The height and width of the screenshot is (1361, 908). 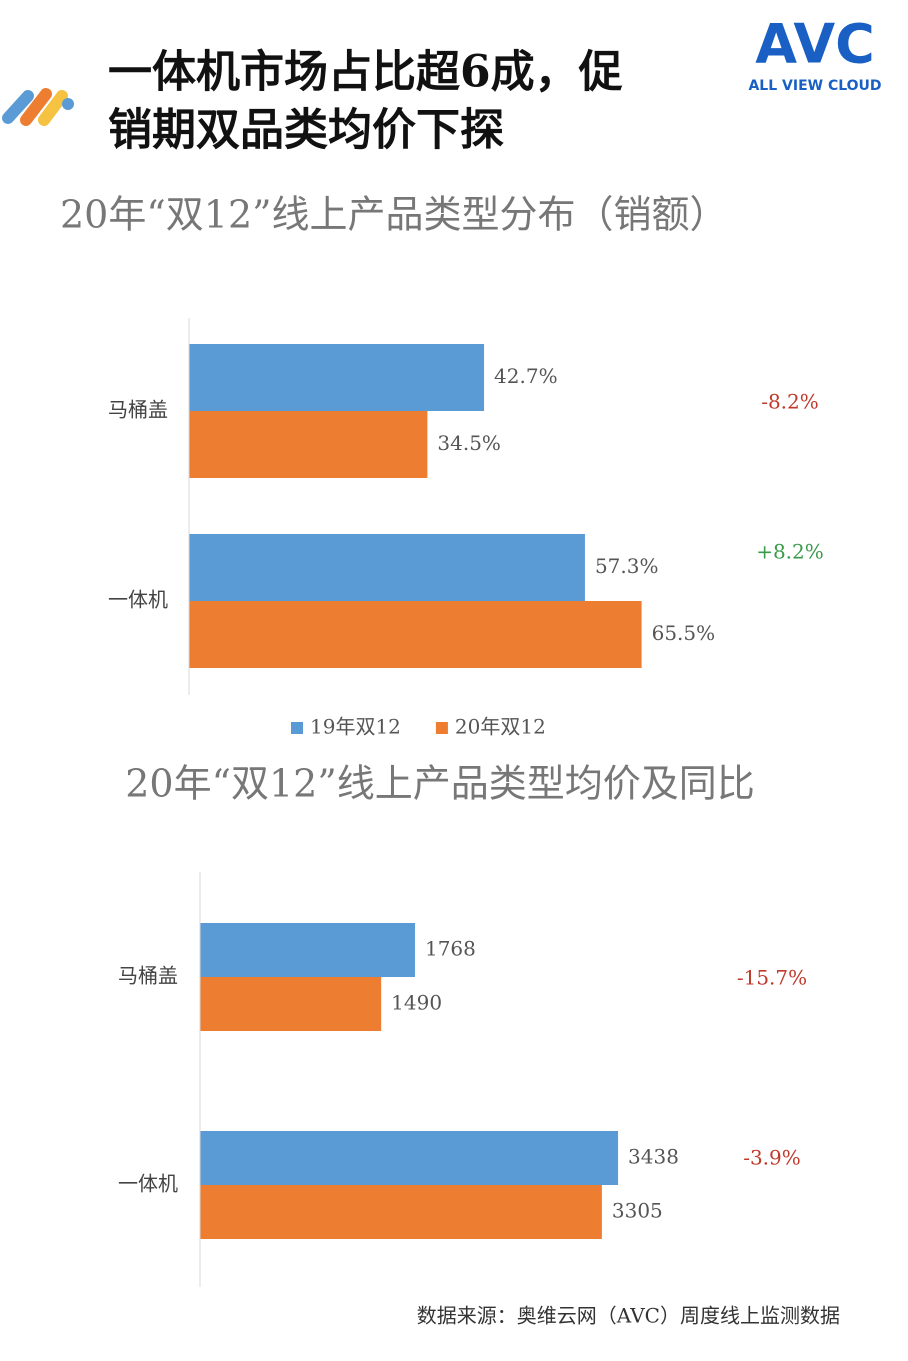 I want to click on annotation: -3.9%, so click(x=772, y=1158).